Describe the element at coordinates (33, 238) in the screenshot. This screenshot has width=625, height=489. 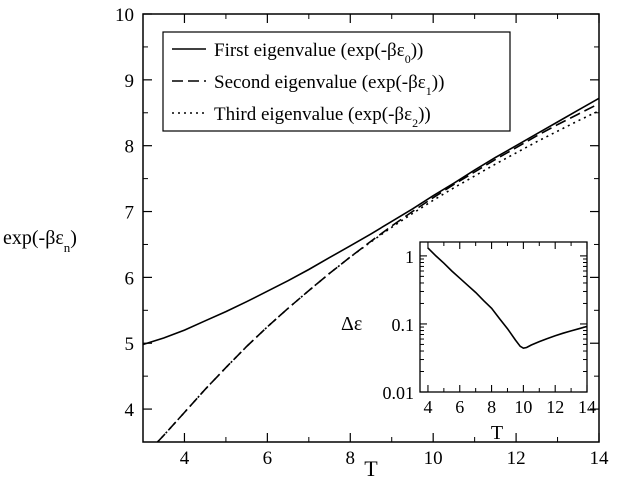
I see `main-y-axis-label-text: exp(-βε` at that location.